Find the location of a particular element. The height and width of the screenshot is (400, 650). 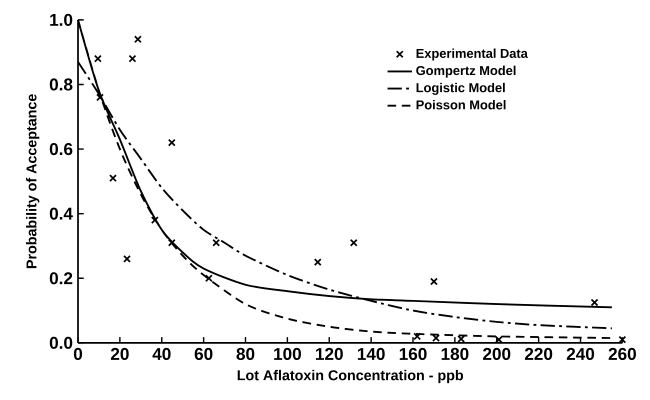

x-tick-label: 40 is located at coordinates (161, 354).